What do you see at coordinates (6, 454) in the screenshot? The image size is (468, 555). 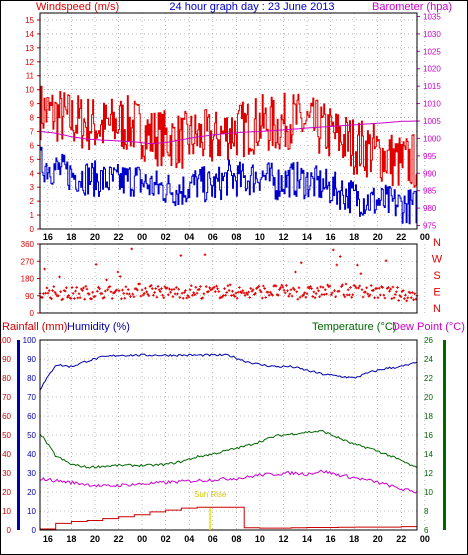 I see `rainfall-tick-label: 40` at bounding box center [6, 454].